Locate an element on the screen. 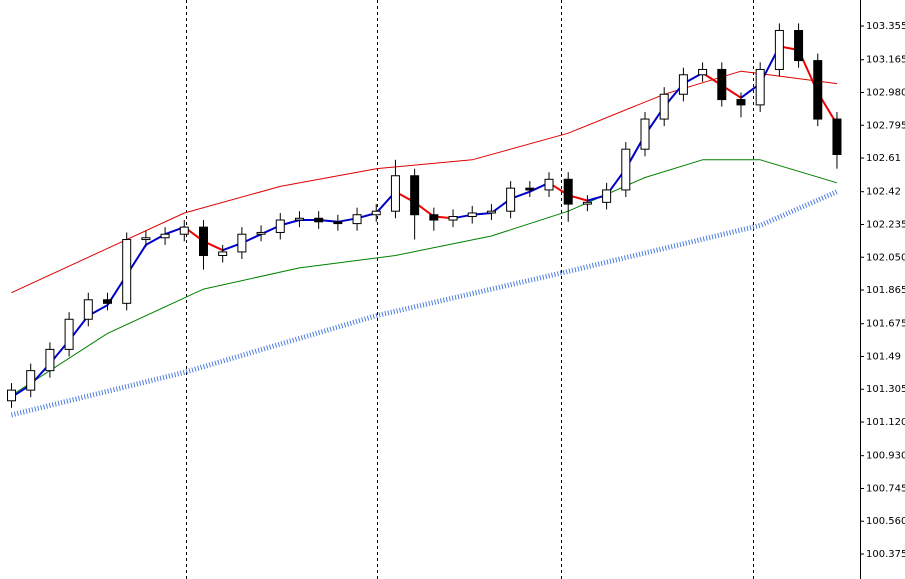 This screenshot has width=905, height=579. y-tick-label: 102.795 is located at coordinates (885, 125).